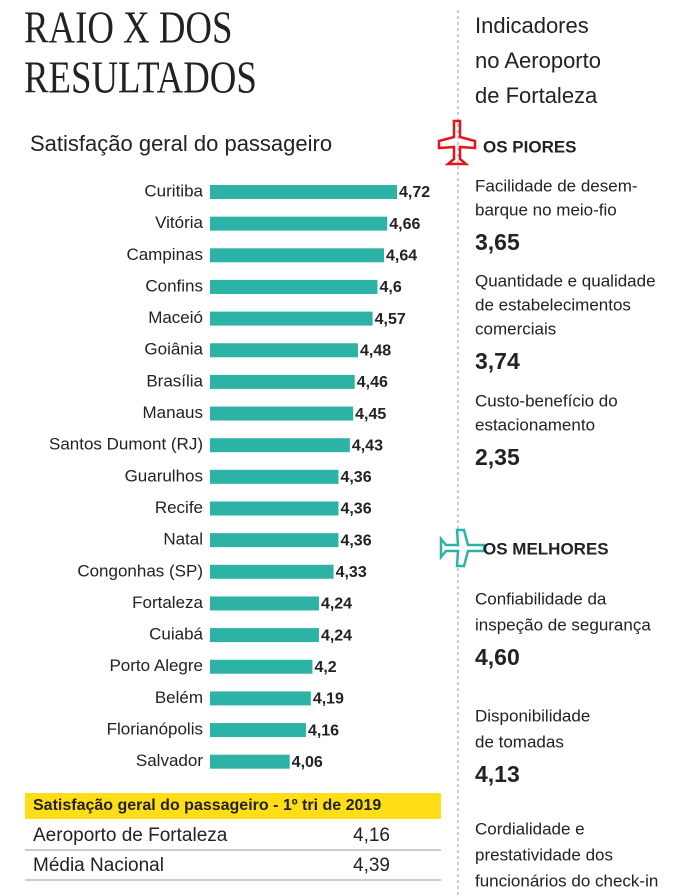  Describe the element at coordinates (497, 457) in the screenshot. I see `indicator-value: 2,35` at that location.